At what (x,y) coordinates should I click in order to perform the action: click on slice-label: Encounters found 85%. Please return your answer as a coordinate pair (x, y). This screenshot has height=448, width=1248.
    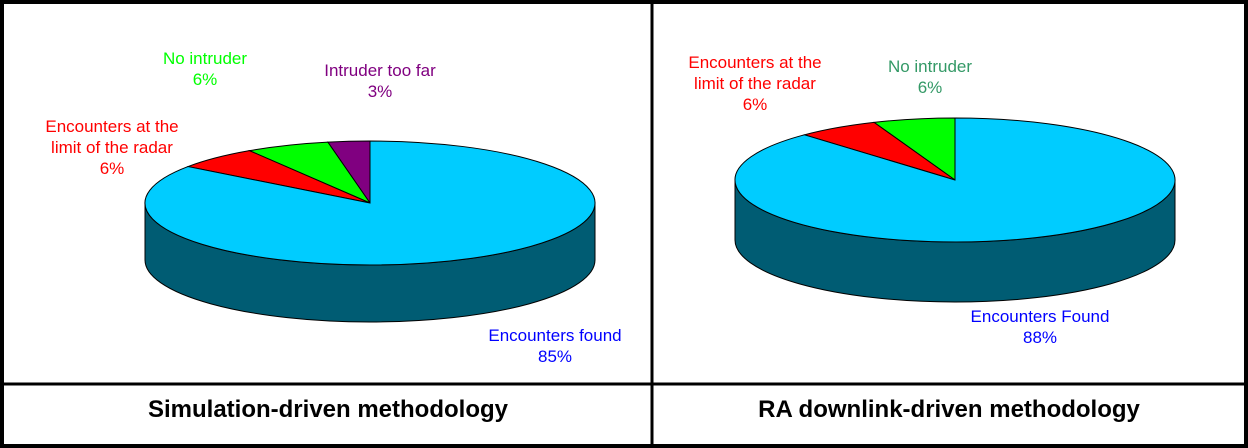
    Looking at the image, I should click on (555, 346).